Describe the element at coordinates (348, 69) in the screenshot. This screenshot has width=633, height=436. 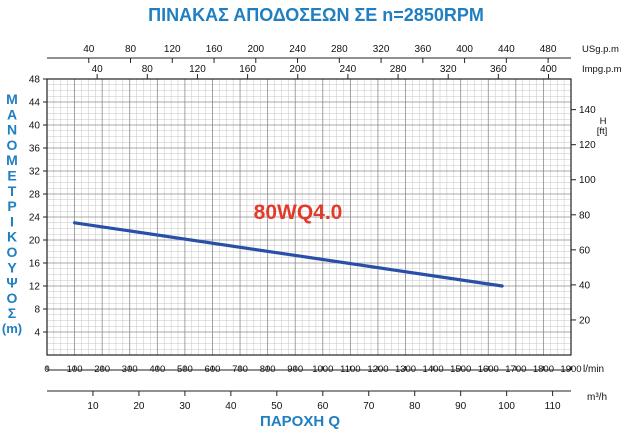
I see `impgpm-tick-label: 240` at that location.